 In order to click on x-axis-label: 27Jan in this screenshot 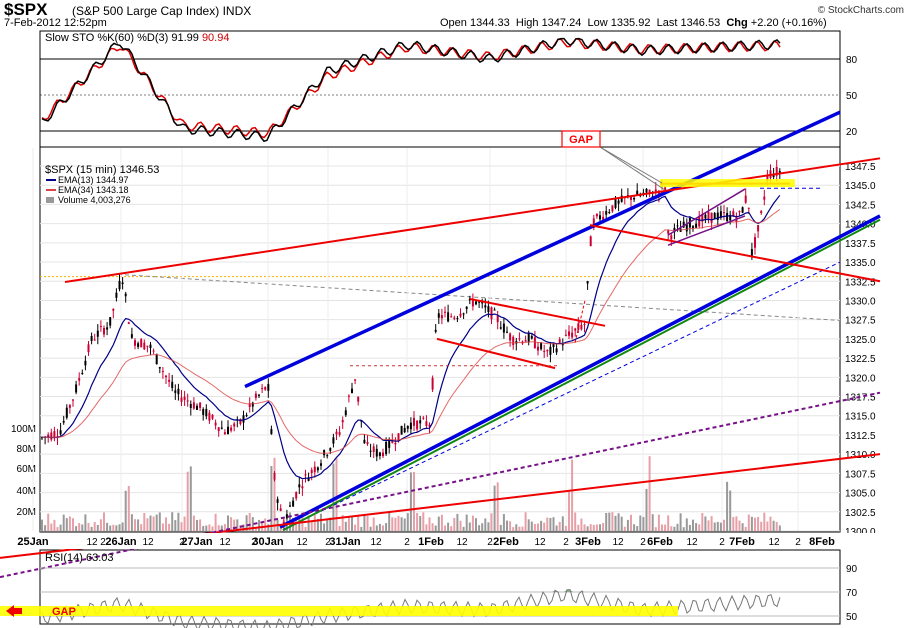, I will do `click(196, 542)`.